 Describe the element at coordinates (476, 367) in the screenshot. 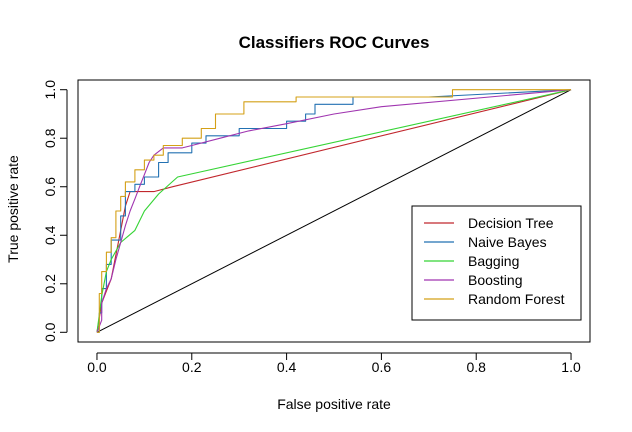

I see `x-tick-label: 0.8` at that location.